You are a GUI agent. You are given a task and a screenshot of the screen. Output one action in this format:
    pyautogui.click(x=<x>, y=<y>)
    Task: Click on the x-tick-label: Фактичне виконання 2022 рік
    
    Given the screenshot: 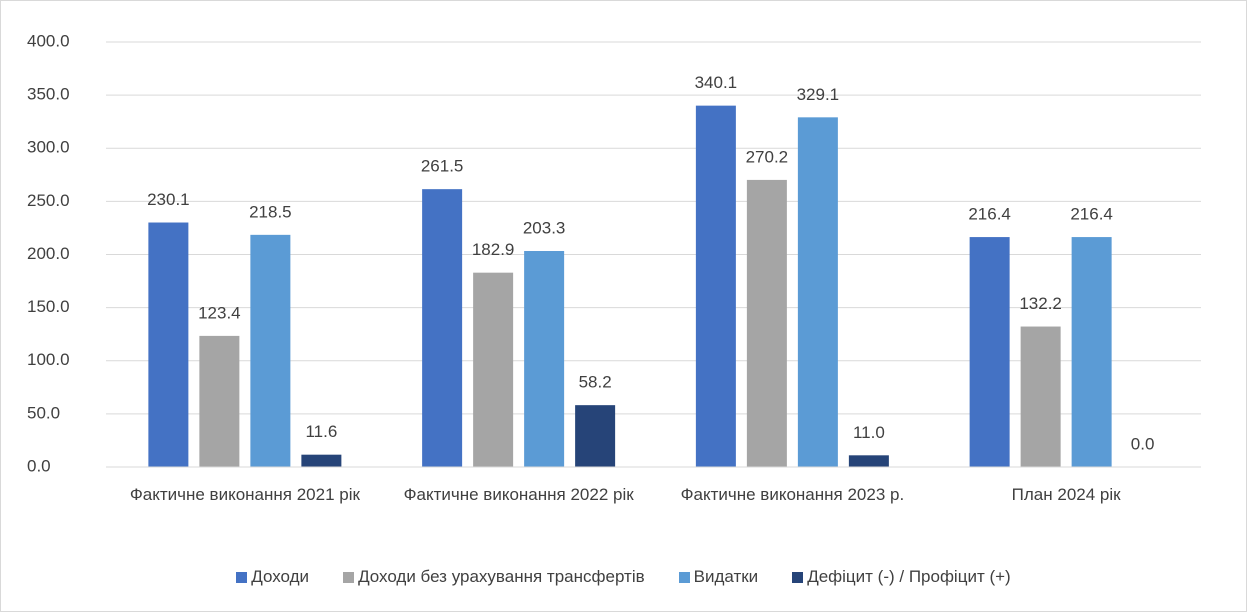 What is the action you would take?
    pyautogui.click(x=518, y=494)
    